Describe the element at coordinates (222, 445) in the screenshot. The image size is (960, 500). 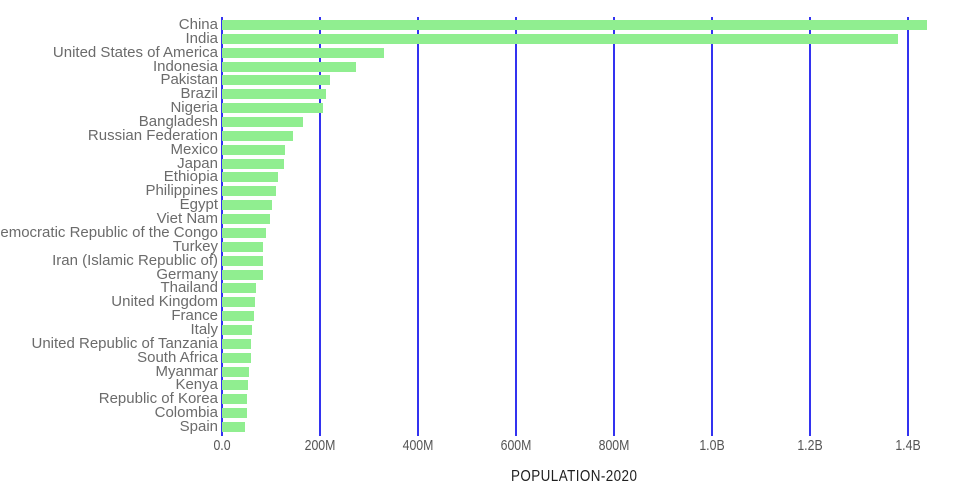
I see `x-tick-label: 0.0` at that location.